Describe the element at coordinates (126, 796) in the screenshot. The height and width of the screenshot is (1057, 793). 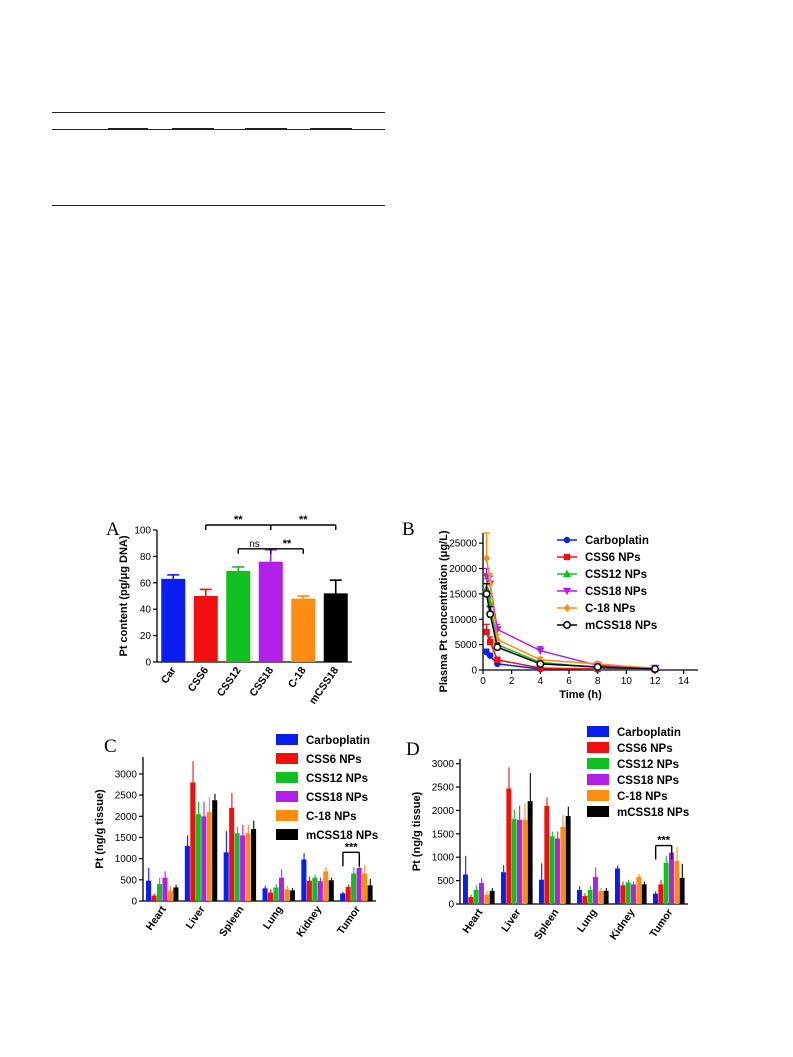
I see `y-tick-label-c: 2500` at that location.